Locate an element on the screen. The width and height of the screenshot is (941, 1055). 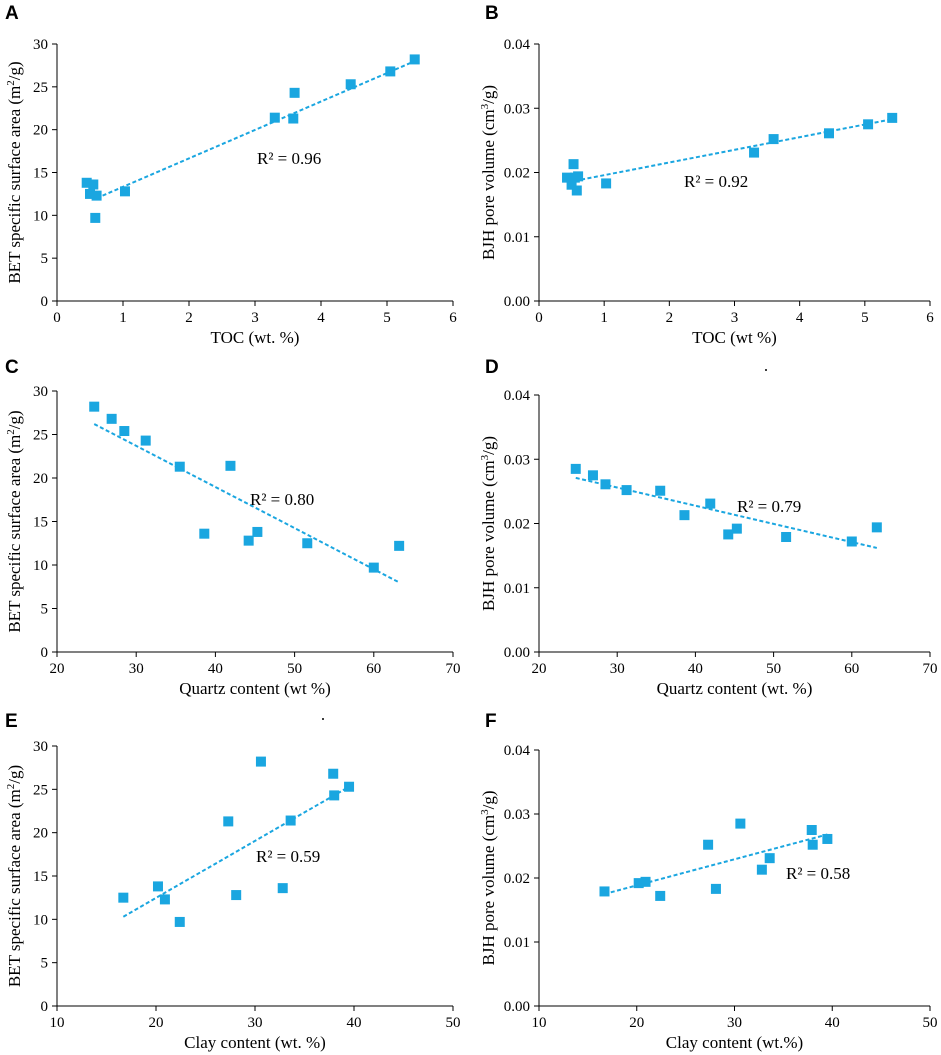
x-tick-label: 60 is located at coordinates (373, 669).